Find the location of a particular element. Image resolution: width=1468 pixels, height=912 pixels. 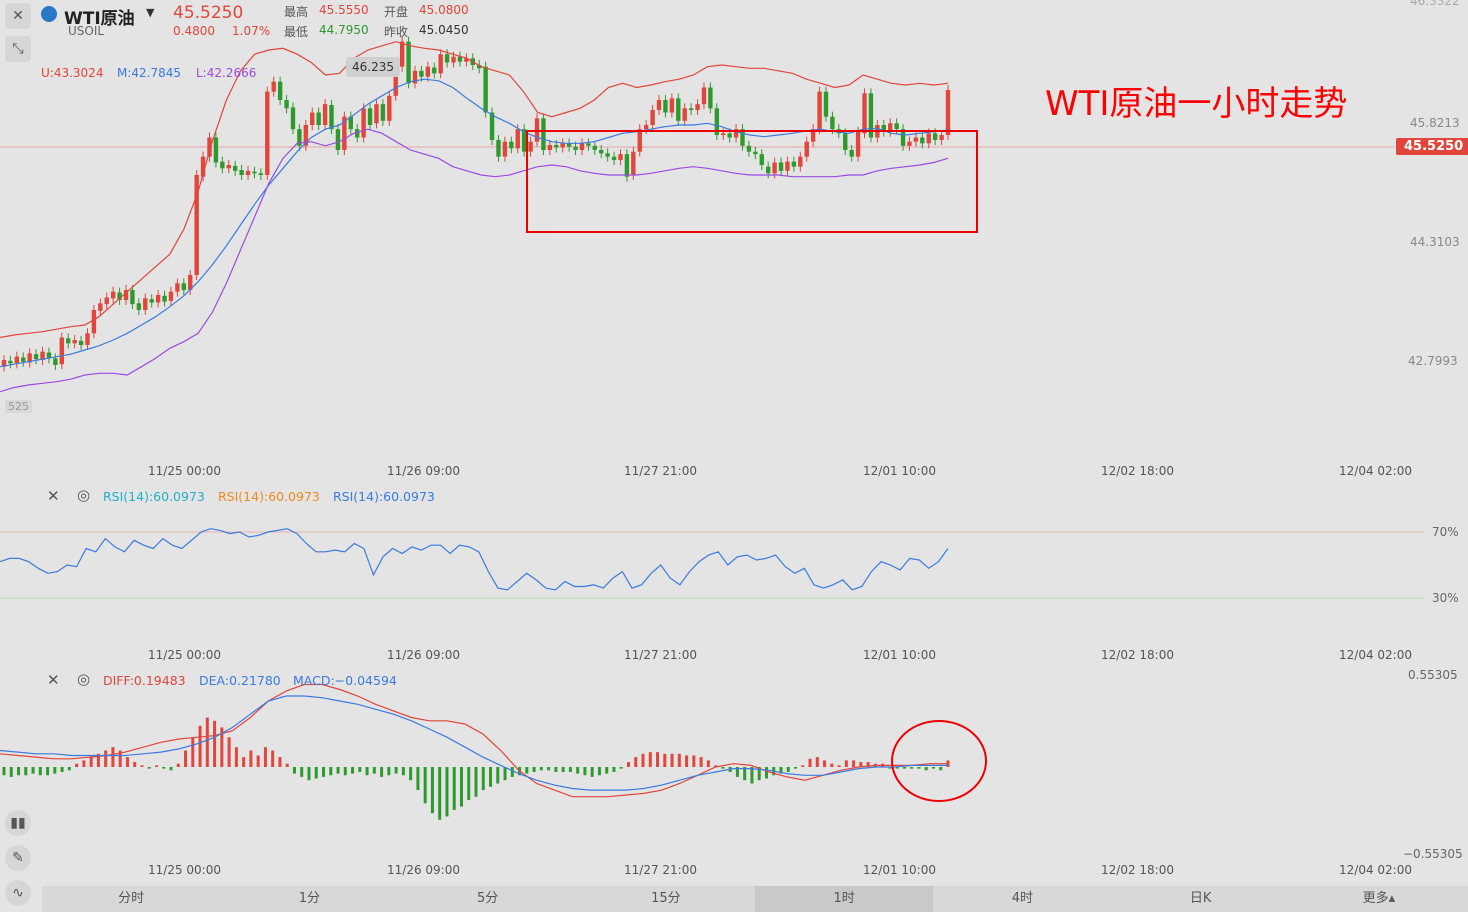

open-value: 45.0800 is located at coordinates (444, 10).